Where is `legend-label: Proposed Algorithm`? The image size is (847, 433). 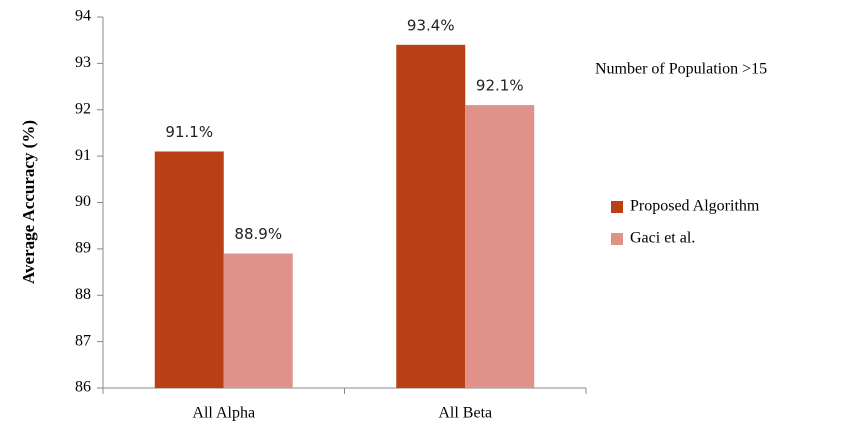 legend-label: Proposed Algorithm is located at coordinates (695, 206).